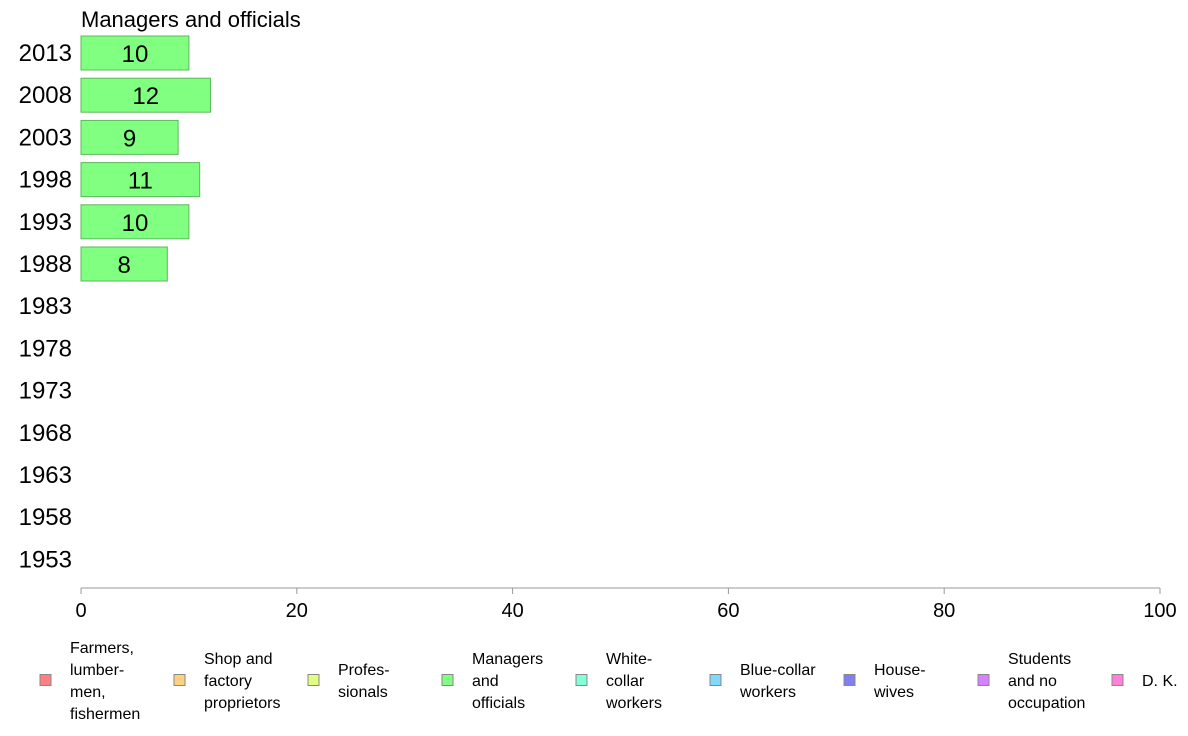 The width and height of the screenshot is (1188, 736). I want to click on legend-label: sionals, so click(363, 692).